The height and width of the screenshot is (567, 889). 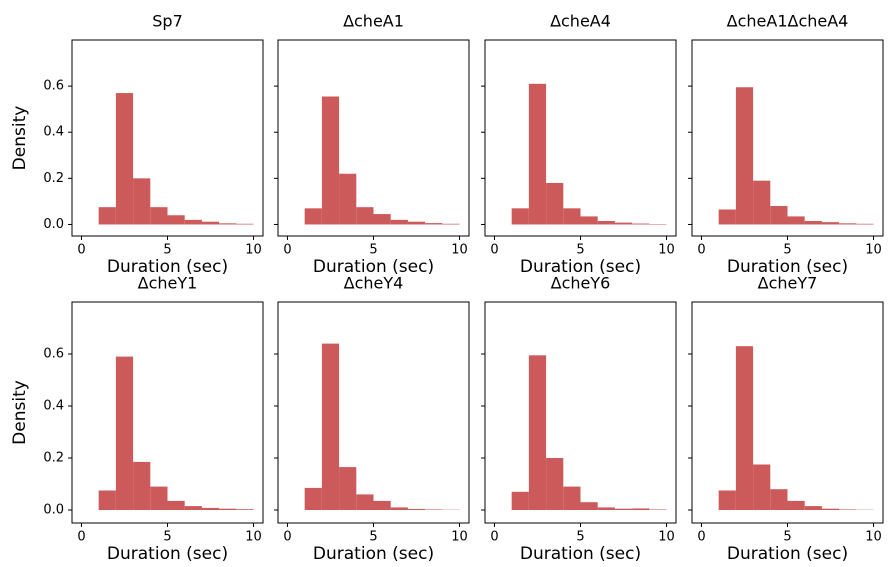 I want to click on panel-title: ΔcheA4, so click(x=580, y=21).